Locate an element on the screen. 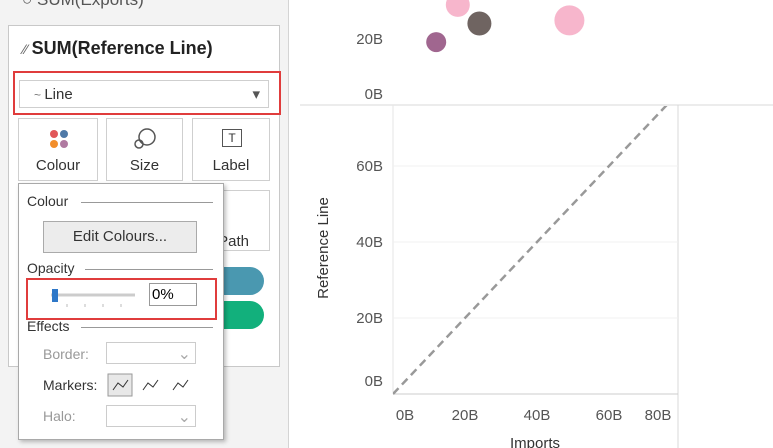 The image size is (773, 448). x-tick-label: 0B is located at coordinates (405, 415).